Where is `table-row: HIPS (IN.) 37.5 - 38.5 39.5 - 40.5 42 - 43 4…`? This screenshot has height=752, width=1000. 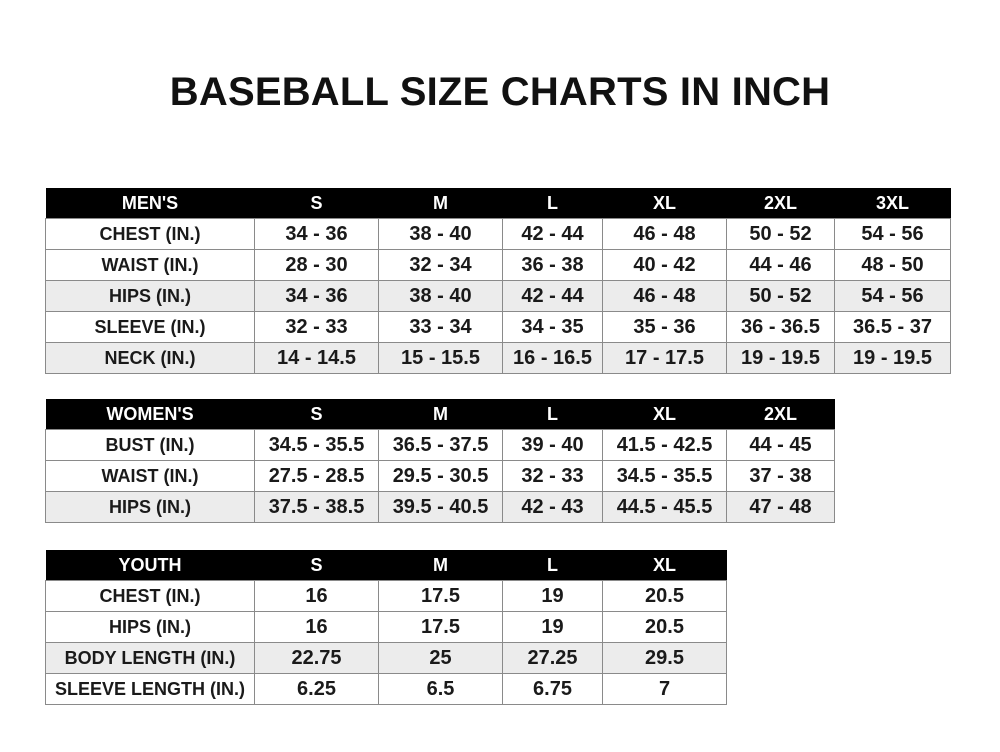
table-row: HIPS (IN.) 37.5 - 38.5 39.5 - 40.5 42 - 43 4… is located at coordinates (440, 507).